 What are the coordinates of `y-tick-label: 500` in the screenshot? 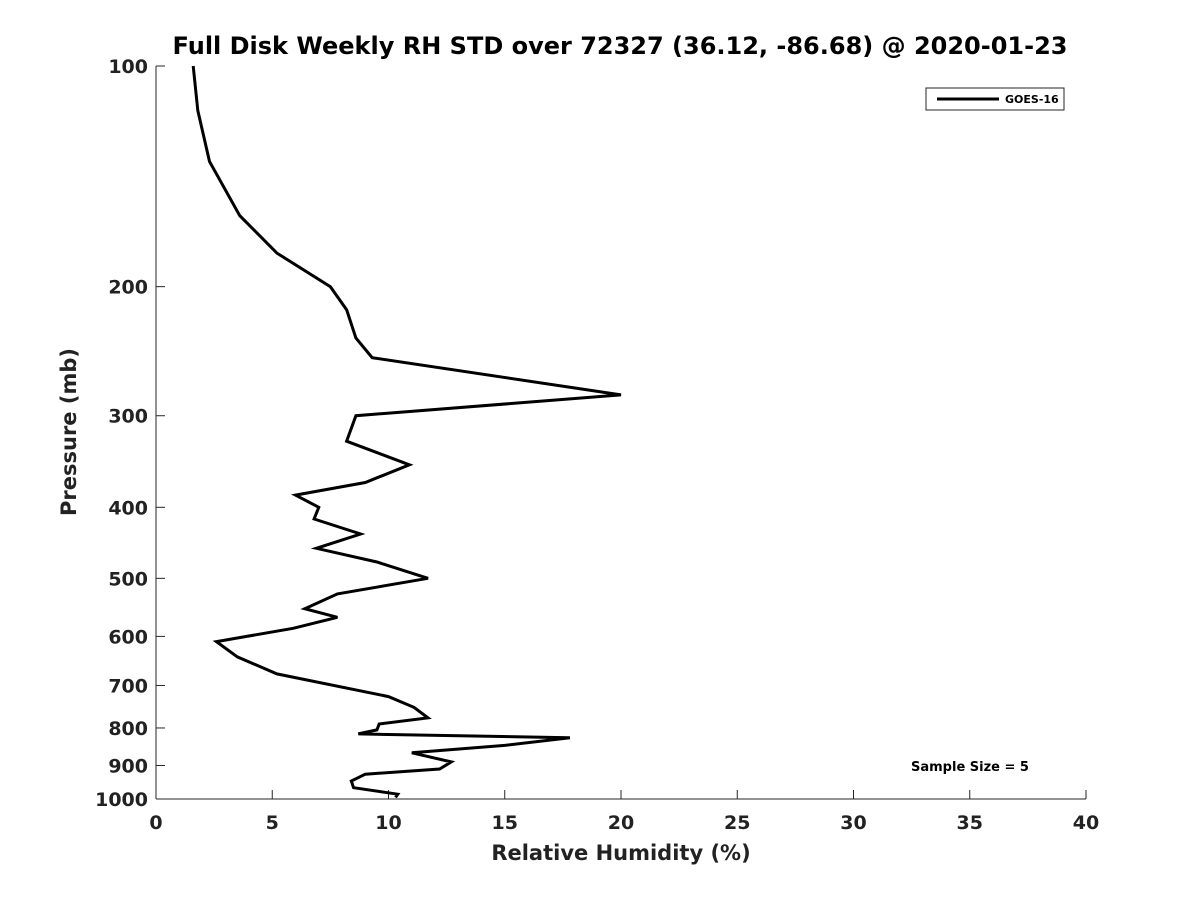 It's located at (128, 579).